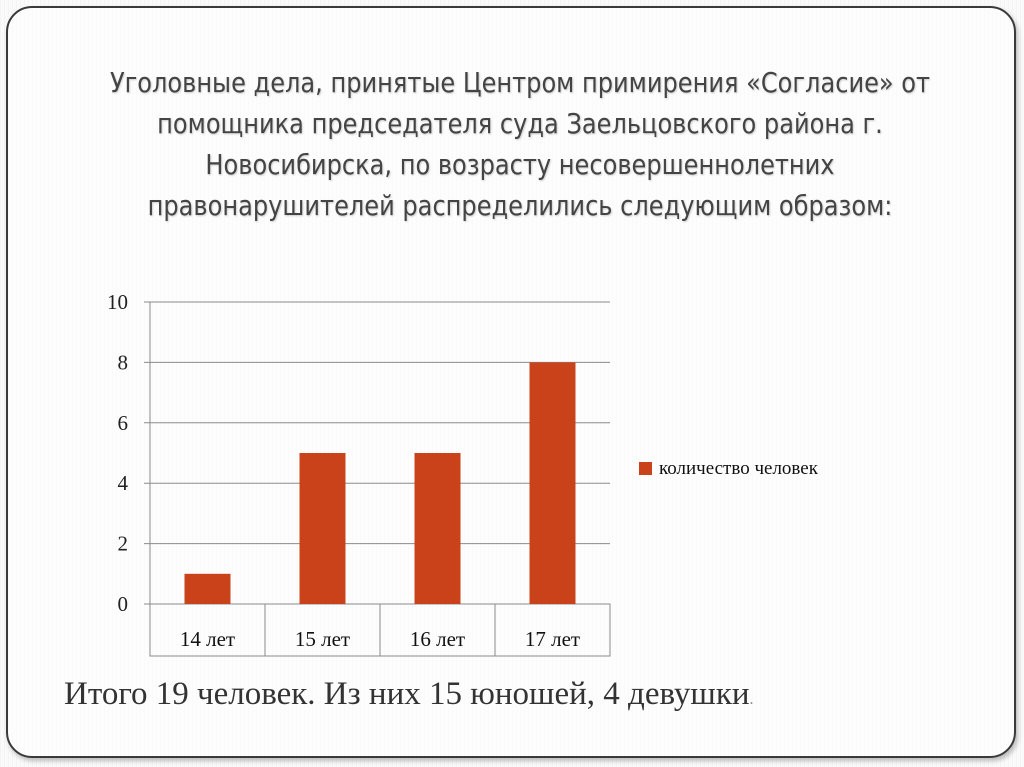 The image size is (1024, 767). Describe the element at coordinates (322, 639) in the screenshot. I see `category-label-2: 15 лет` at that location.